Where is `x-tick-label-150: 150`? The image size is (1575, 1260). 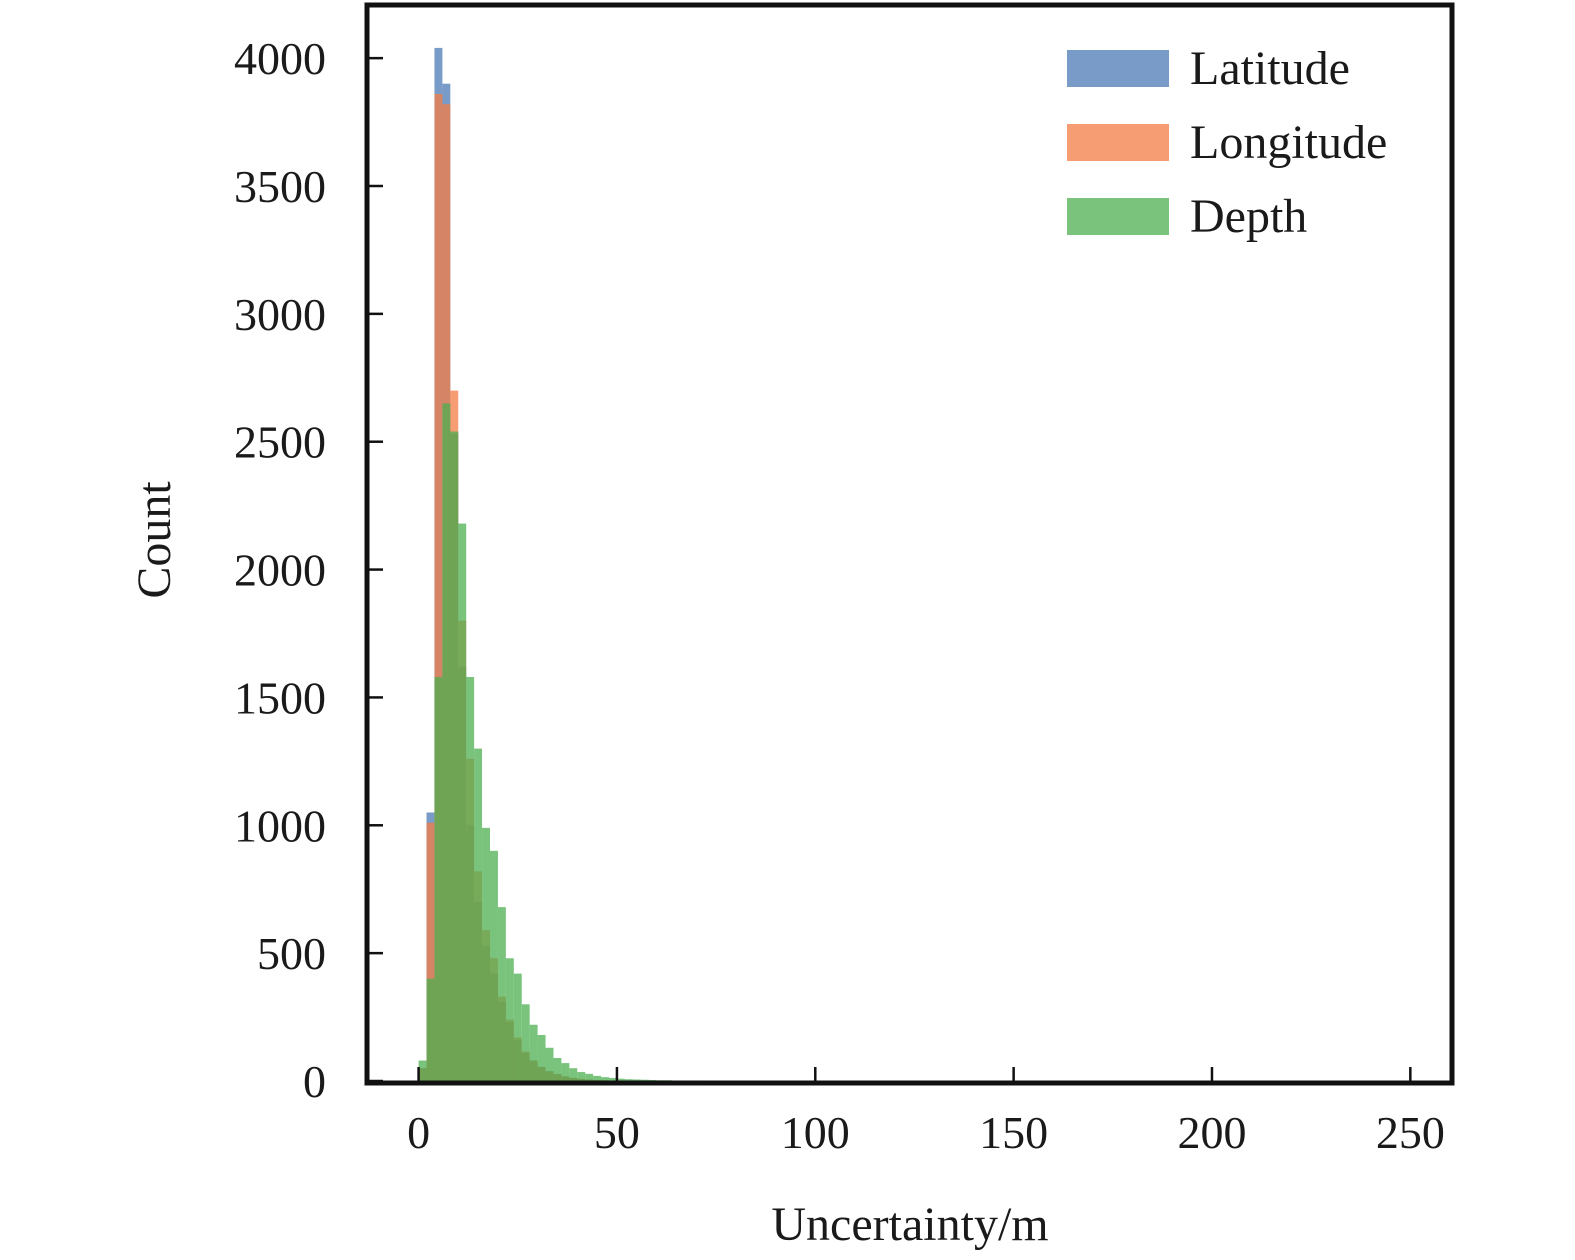 x-tick-label-150: 150 is located at coordinates (1013, 1132).